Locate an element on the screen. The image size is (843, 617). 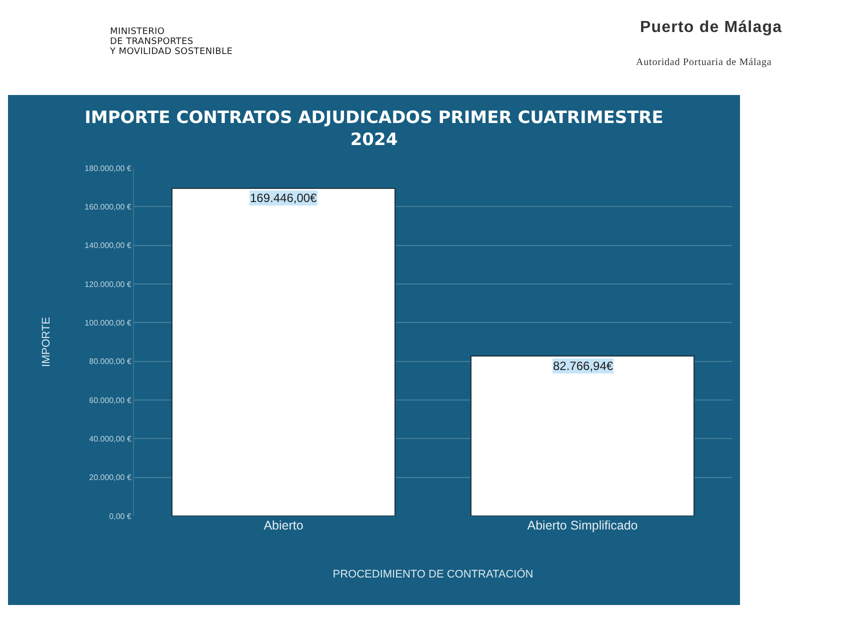
y-tick-label: 120.000,00 € is located at coordinates (108, 284).